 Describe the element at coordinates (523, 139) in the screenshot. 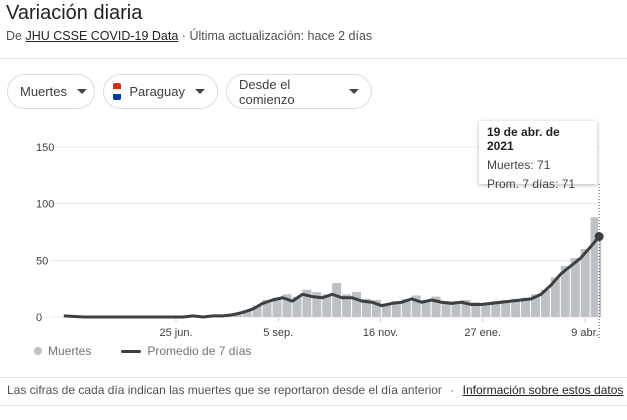

I see `tooltip-date: 19 de abr. de 2021` at that location.